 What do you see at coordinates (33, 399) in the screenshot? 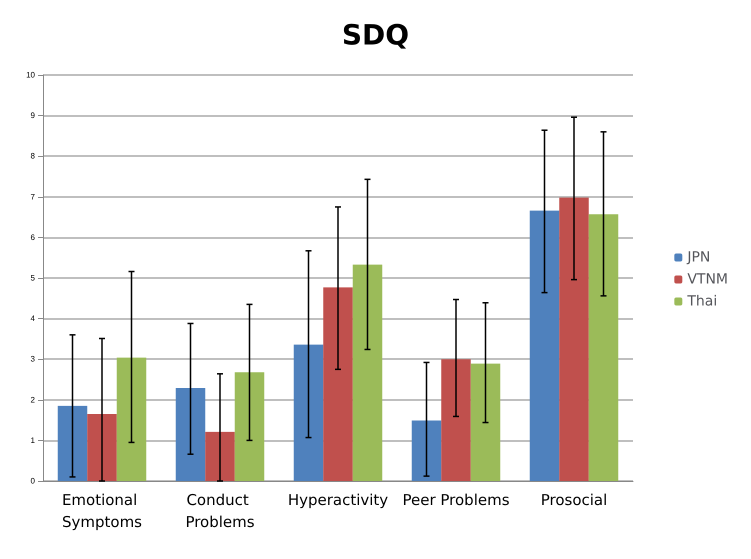
I see `y-tick-label: 2` at bounding box center [33, 399].